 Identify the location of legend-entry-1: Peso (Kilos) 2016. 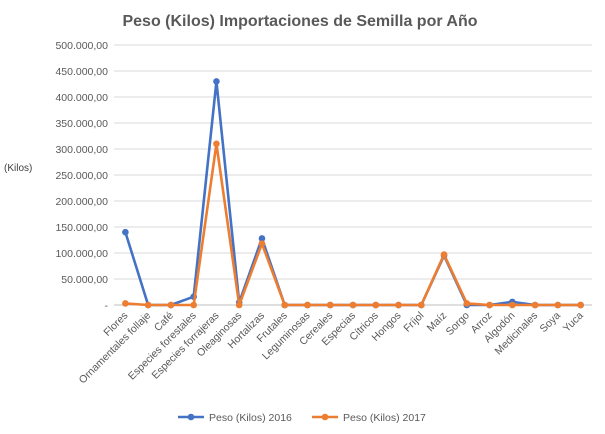
(235, 418).